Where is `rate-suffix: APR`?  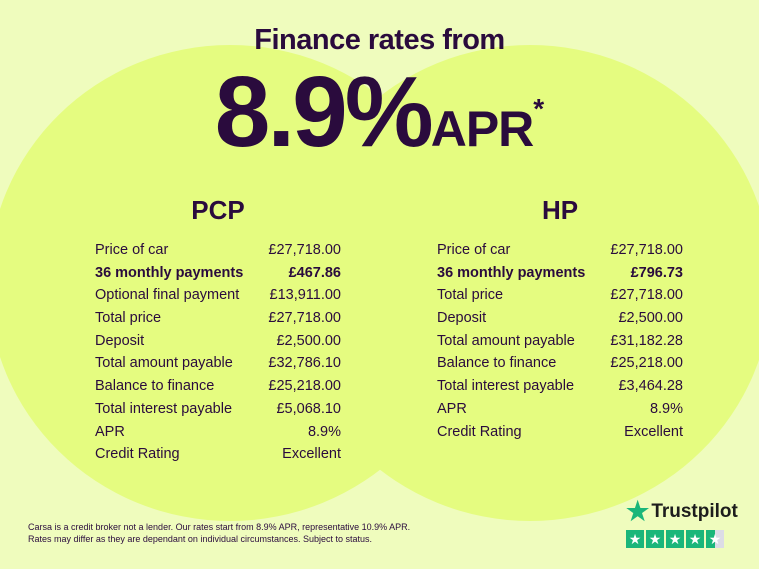 rate-suffix: APR is located at coordinates (482, 129).